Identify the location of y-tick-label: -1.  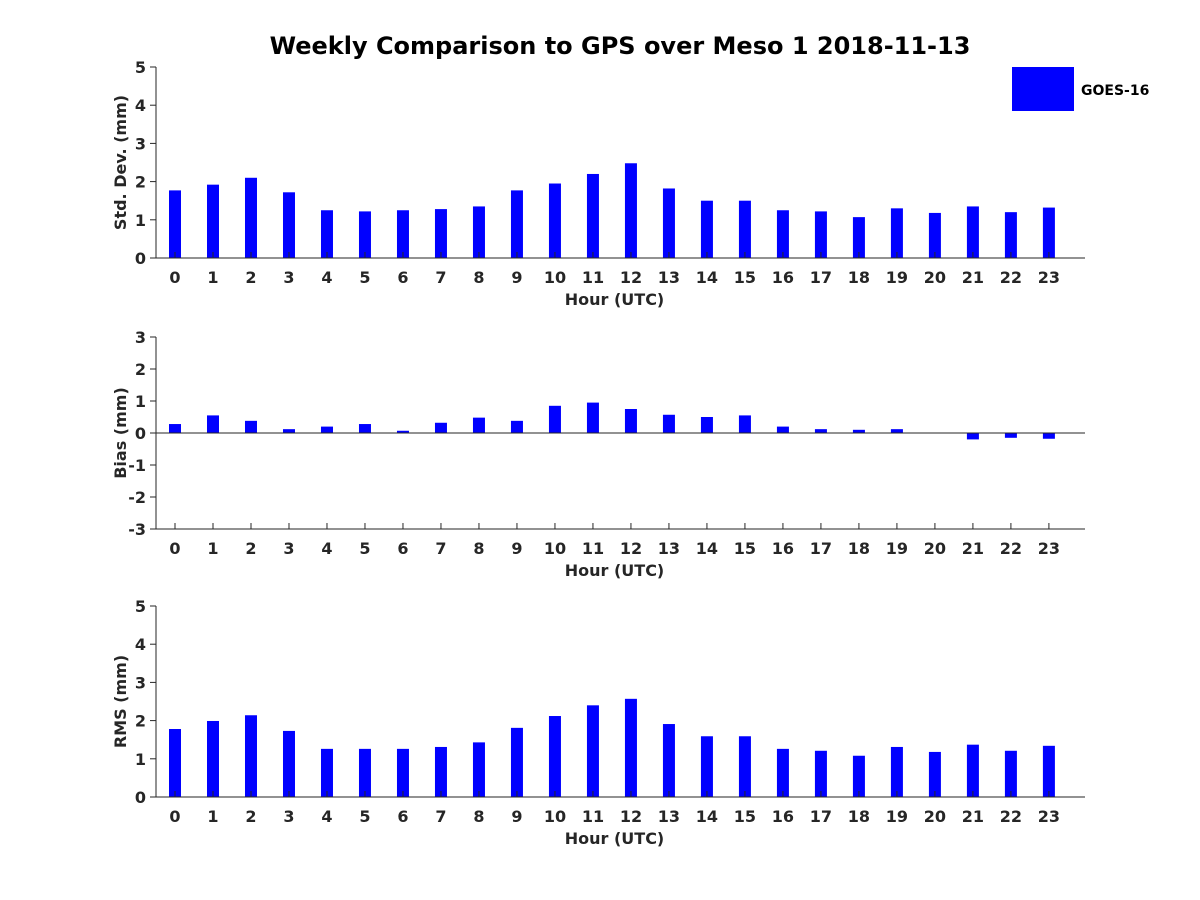
(137, 465).